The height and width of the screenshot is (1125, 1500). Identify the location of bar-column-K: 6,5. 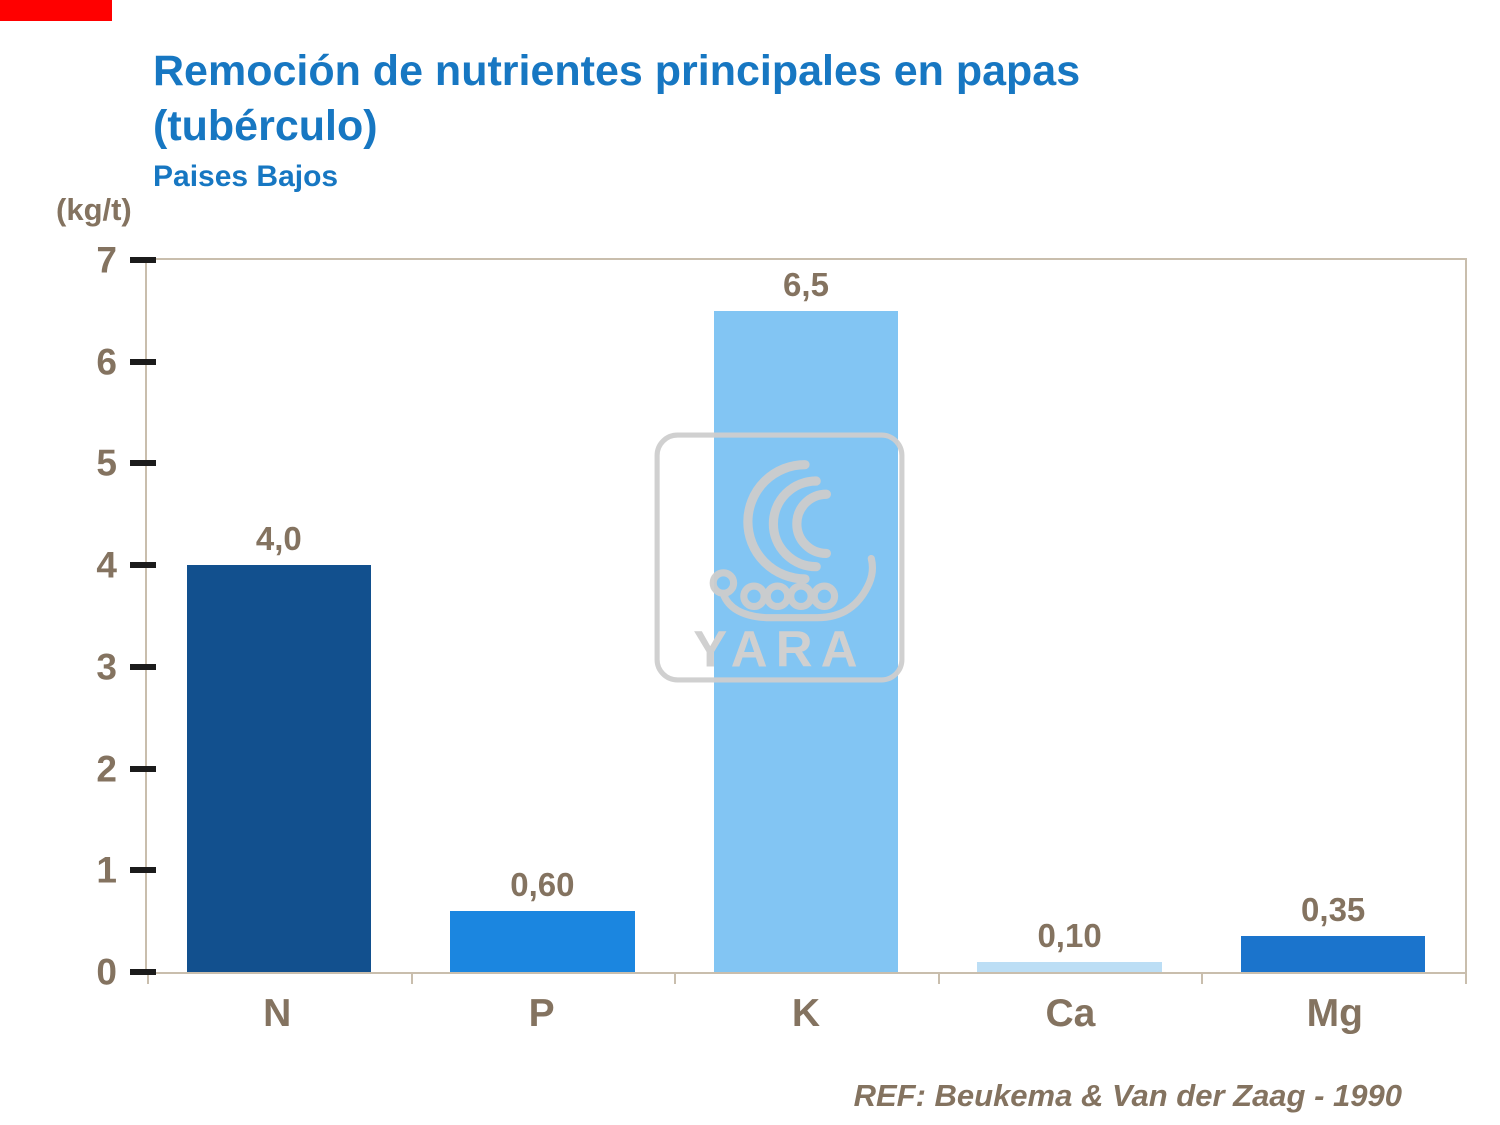
(806, 616).